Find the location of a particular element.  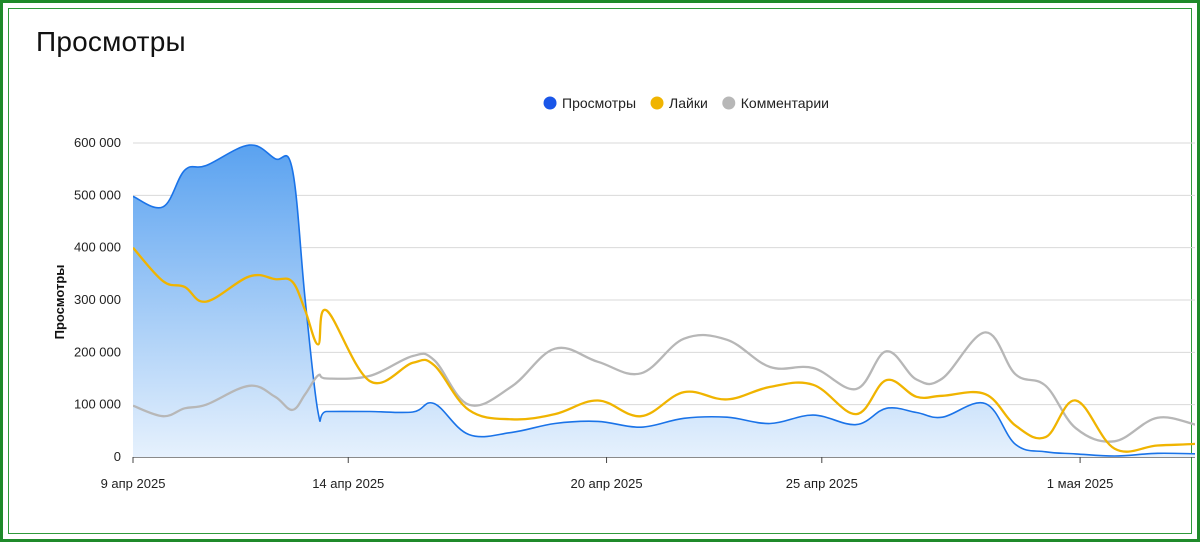

y-tick-label: 400 000 is located at coordinates (97, 247).